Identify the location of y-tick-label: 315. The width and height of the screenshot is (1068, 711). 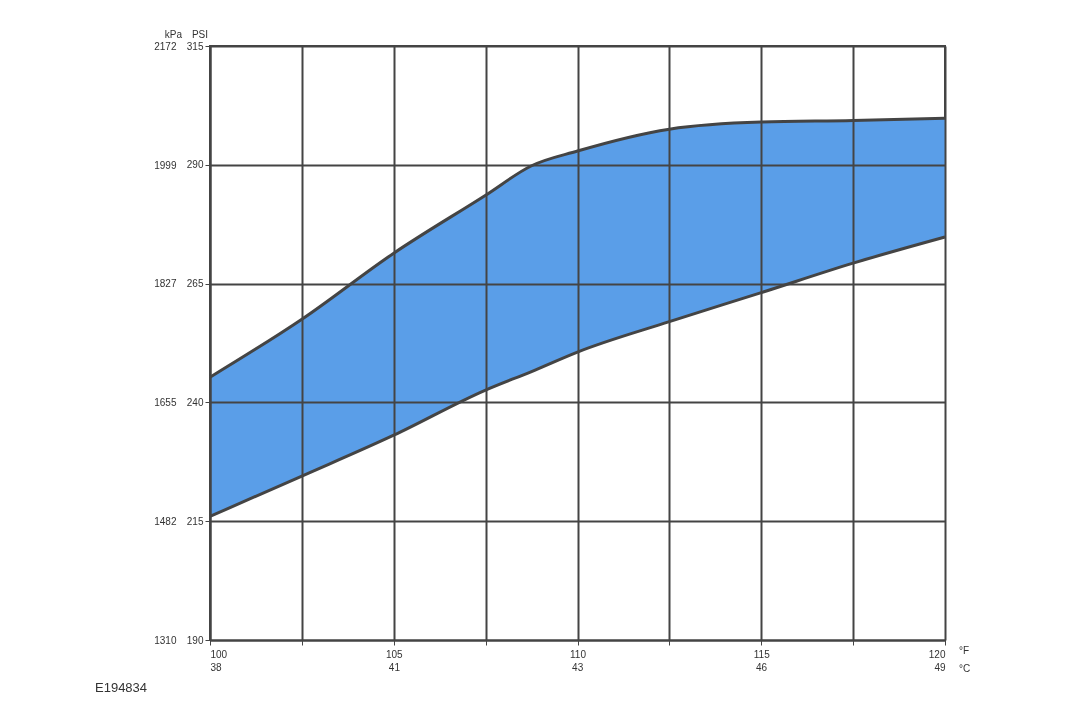
(195, 46).